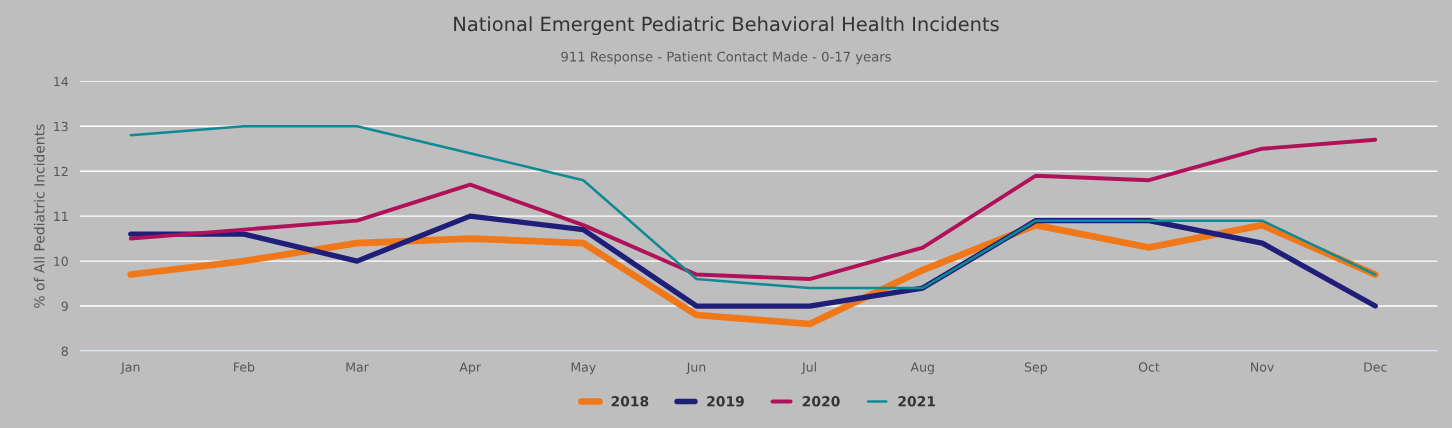 This screenshot has width=1452, height=428. Describe the element at coordinates (1035, 368) in the screenshot. I see `x-tick-label: Sep` at that location.